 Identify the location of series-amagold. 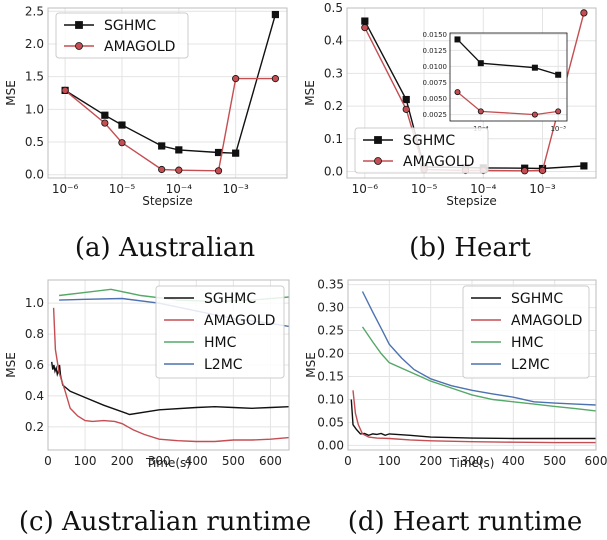
(474, 417).